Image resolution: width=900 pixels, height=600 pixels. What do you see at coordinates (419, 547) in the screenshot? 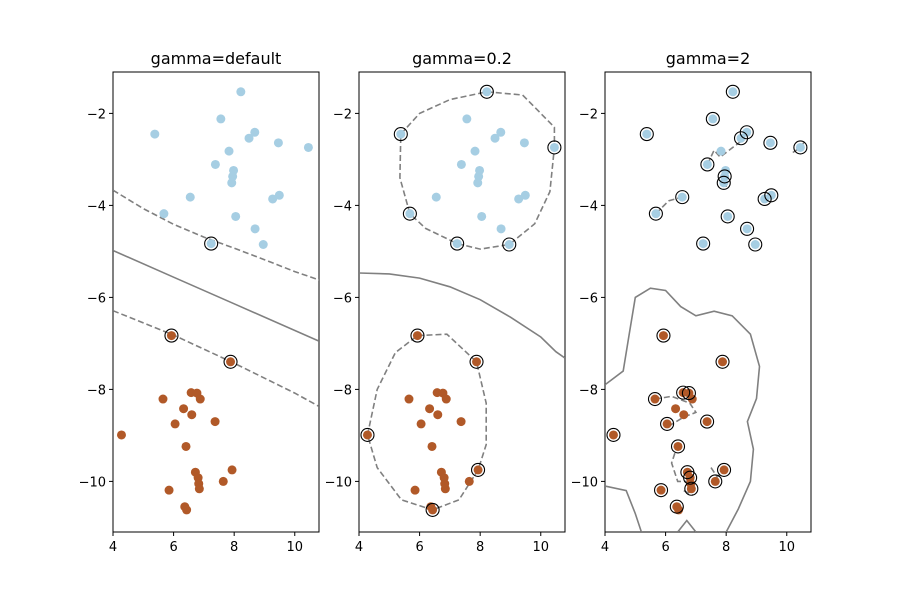
I see `x-tick-label: 6` at bounding box center [419, 547].